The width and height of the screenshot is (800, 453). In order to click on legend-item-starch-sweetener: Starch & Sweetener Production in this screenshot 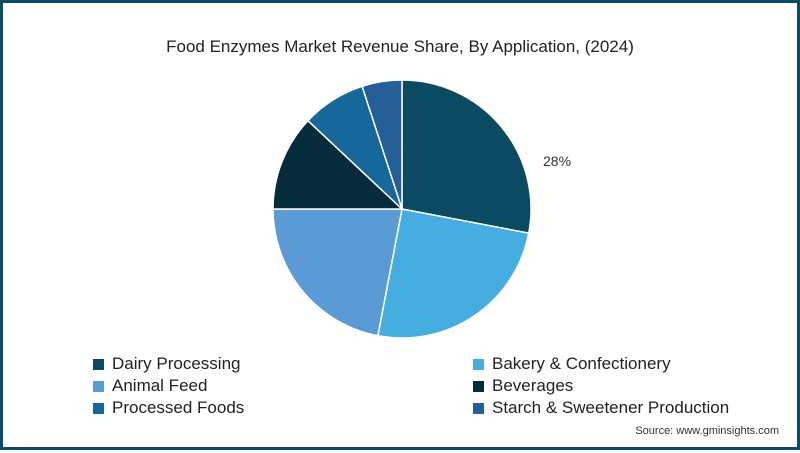, I will do `click(601, 408)`.